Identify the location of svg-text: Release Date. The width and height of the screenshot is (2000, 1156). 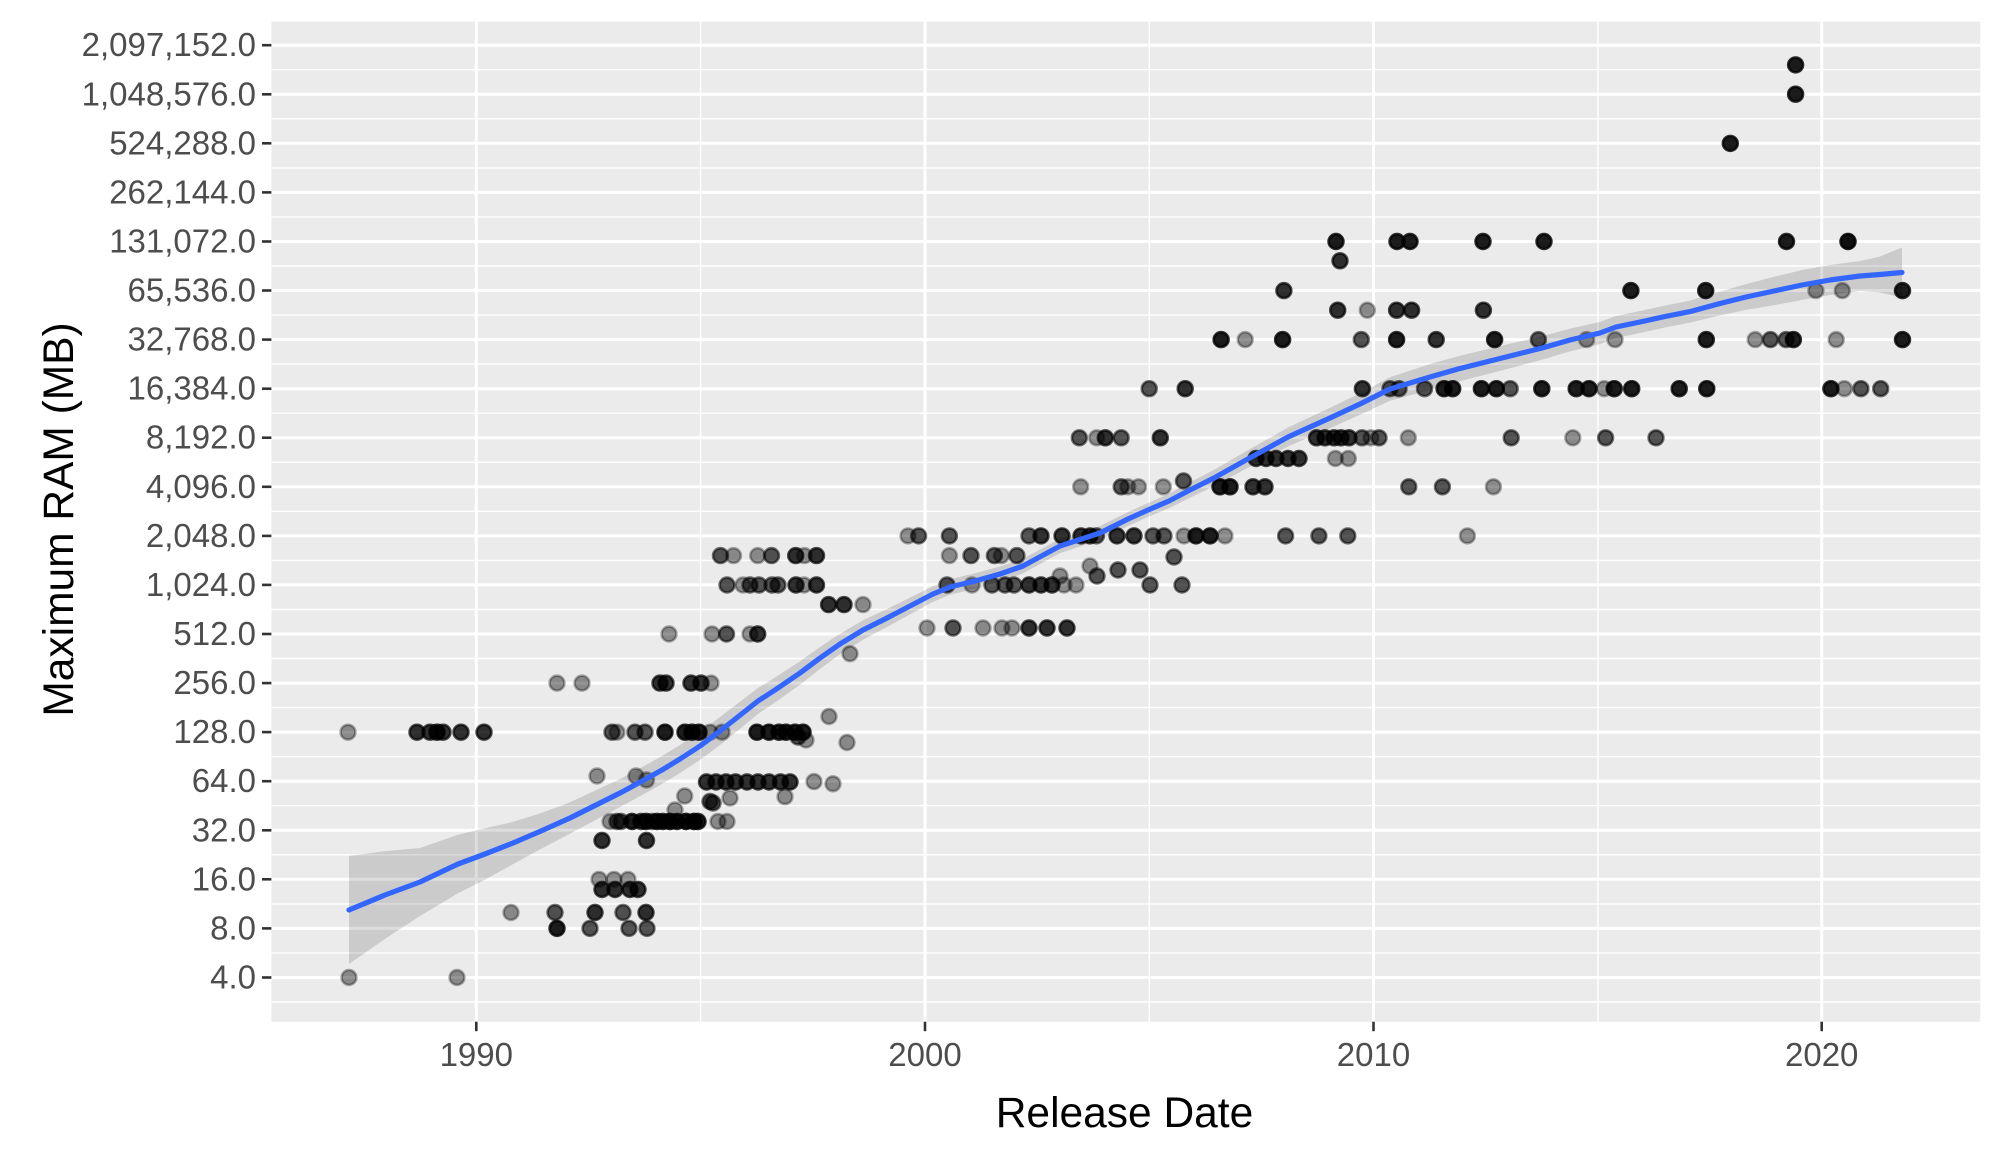
(1125, 1113).